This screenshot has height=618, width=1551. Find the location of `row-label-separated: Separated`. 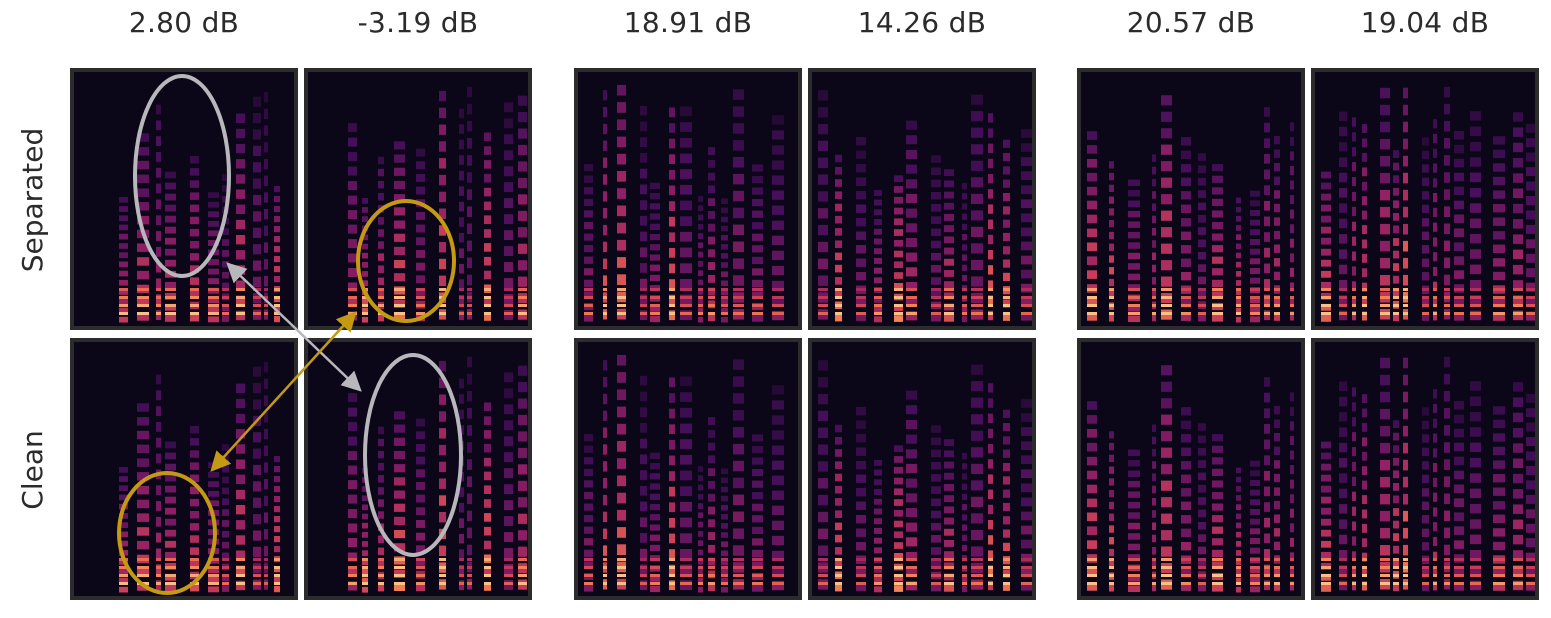

row-label-separated: Separated is located at coordinates (32, 200).